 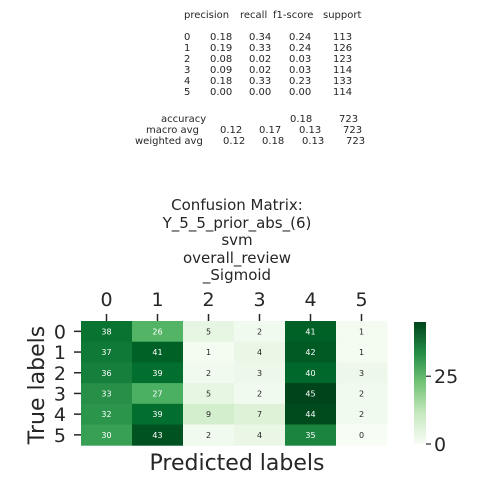 I want to click on report-row-1-label: 1, so click(x=187, y=48).